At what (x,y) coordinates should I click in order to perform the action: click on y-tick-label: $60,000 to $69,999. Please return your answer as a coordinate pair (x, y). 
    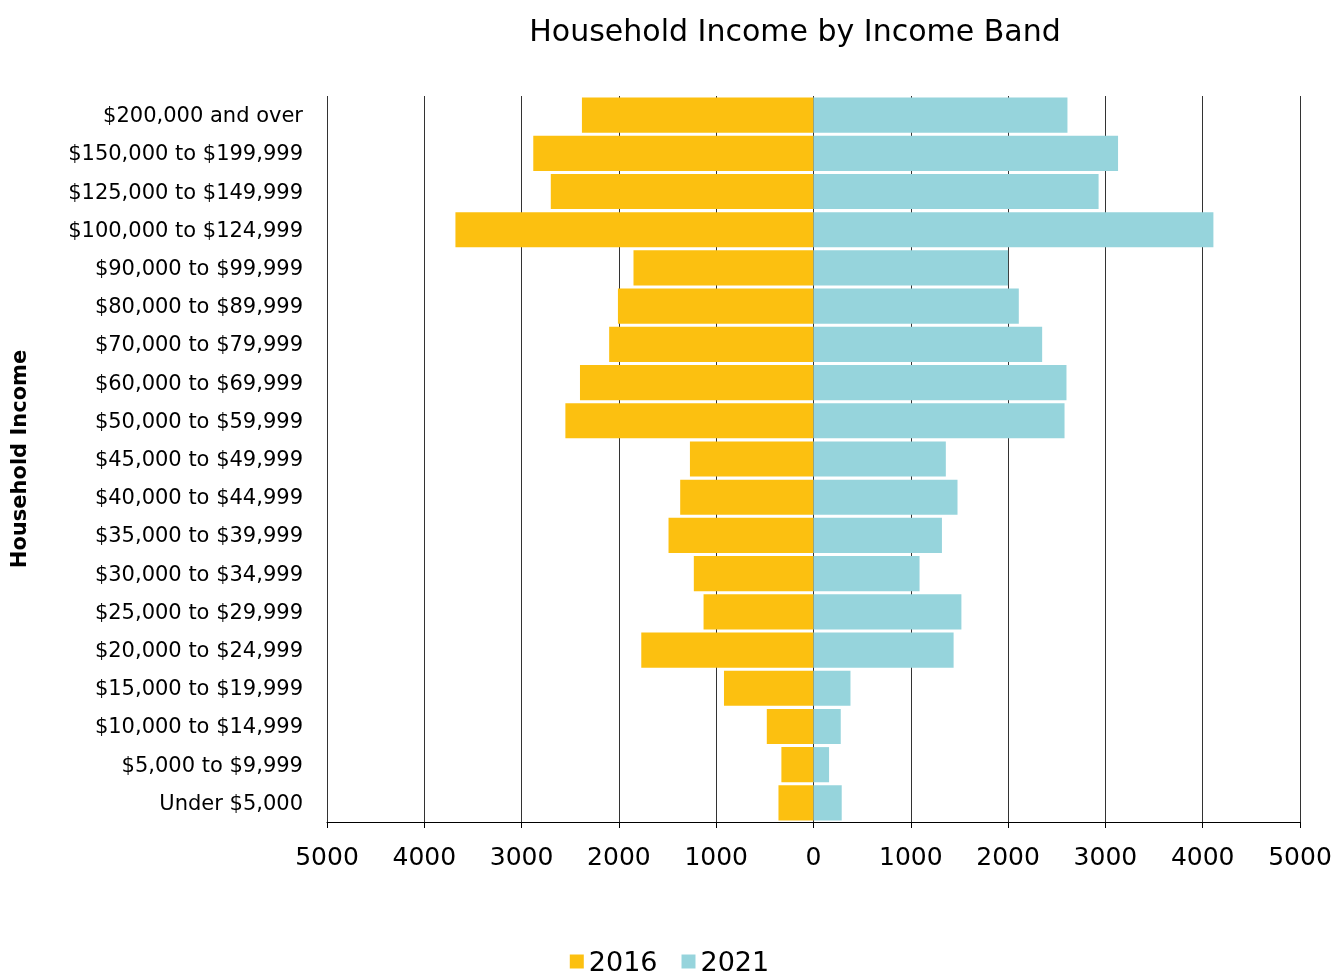
    Looking at the image, I should click on (198, 382).